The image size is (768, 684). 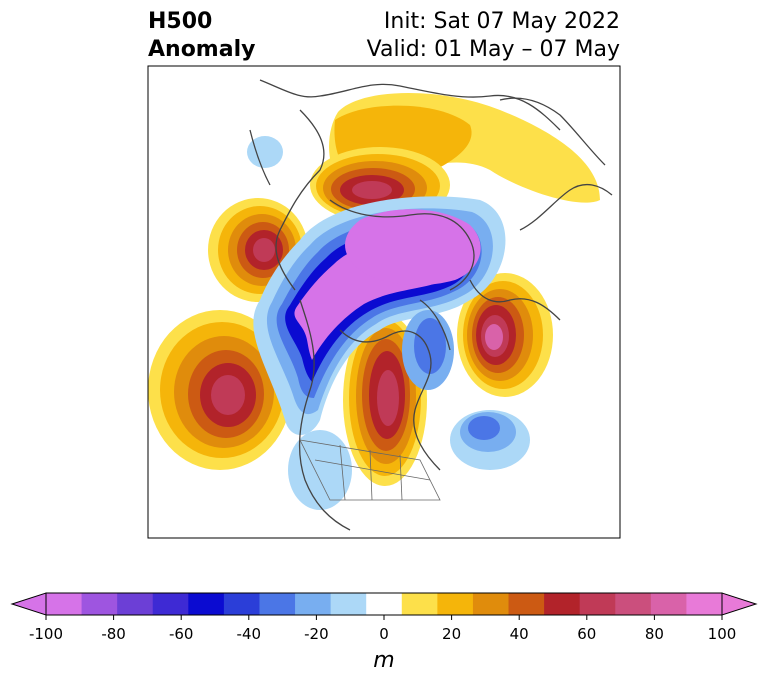 What do you see at coordinates (181, 634) in the screenshot?
I see `colorbar-tick-label: -60` at bounding box center [181, 634].